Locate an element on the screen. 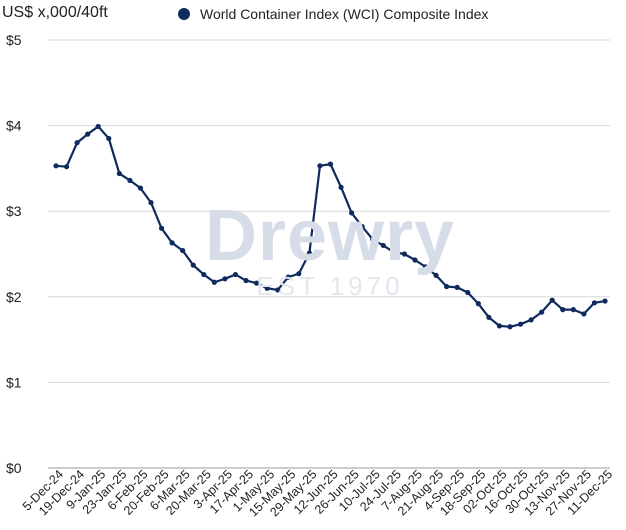 The image size is (626, 530). y-tick-label: $4 is located at coordinates (14, 126).